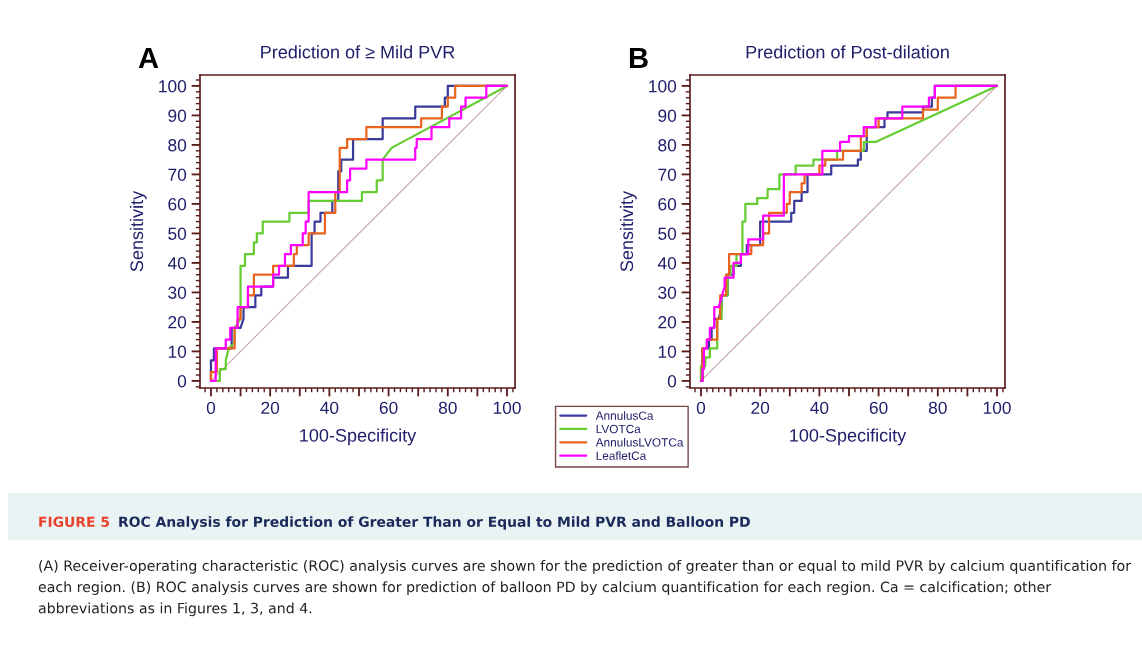  I want to click on text: B, so click(638, 57).